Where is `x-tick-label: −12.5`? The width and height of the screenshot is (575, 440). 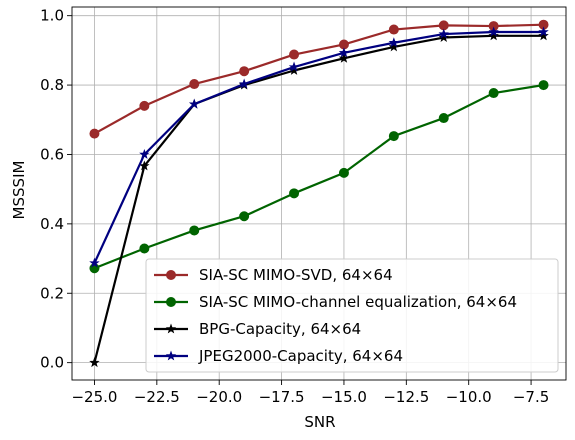 x-tick-label: −12.5 is located at coordinates (406, 397).